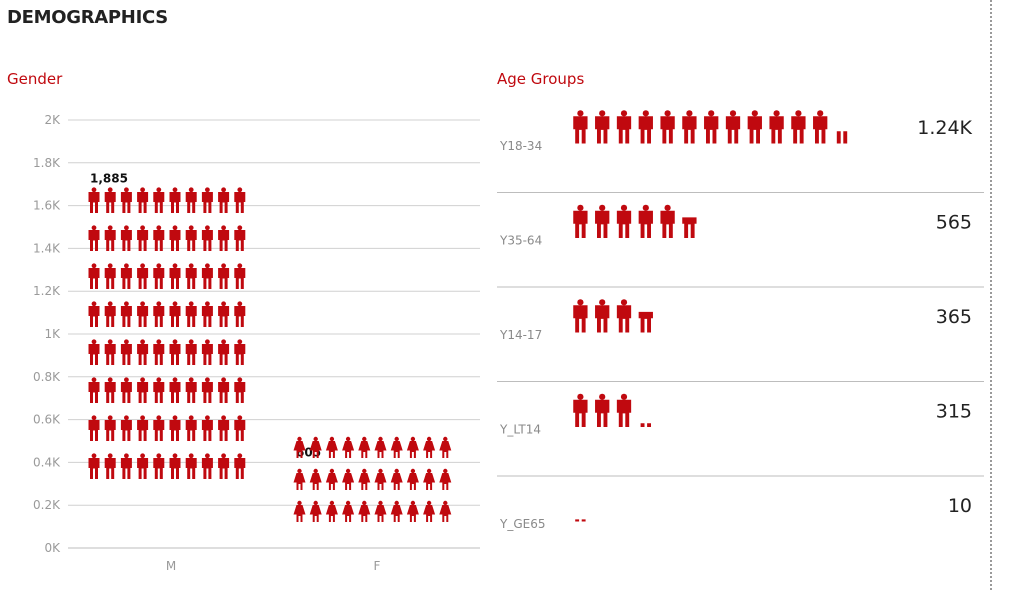  What do you see at coordinates (377, 566) in the screenshot?
I see `x-tick-label: F` at bounding box center [377, 566].